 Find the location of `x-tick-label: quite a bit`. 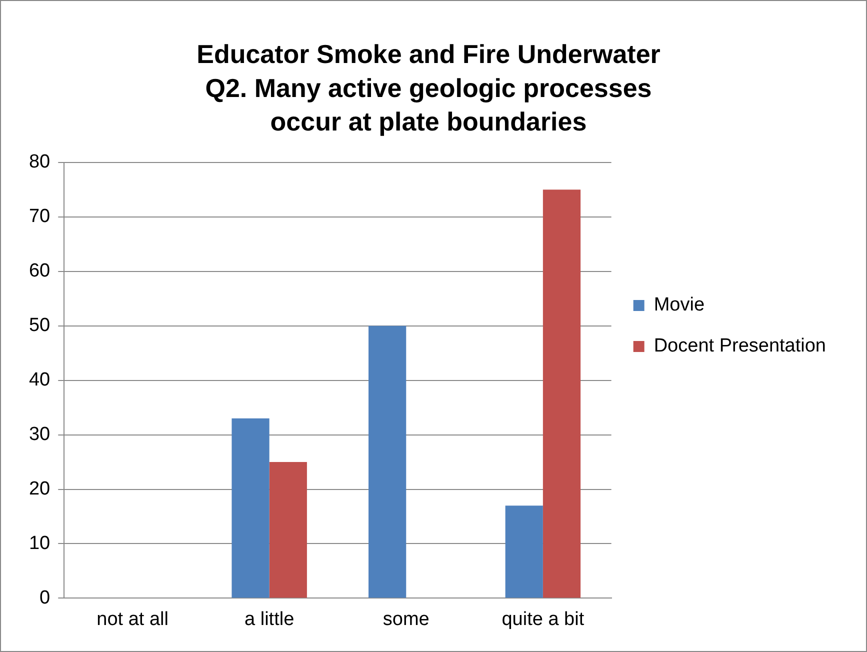

x-tick-label: quite a bit is located at coordinates (543, 619).